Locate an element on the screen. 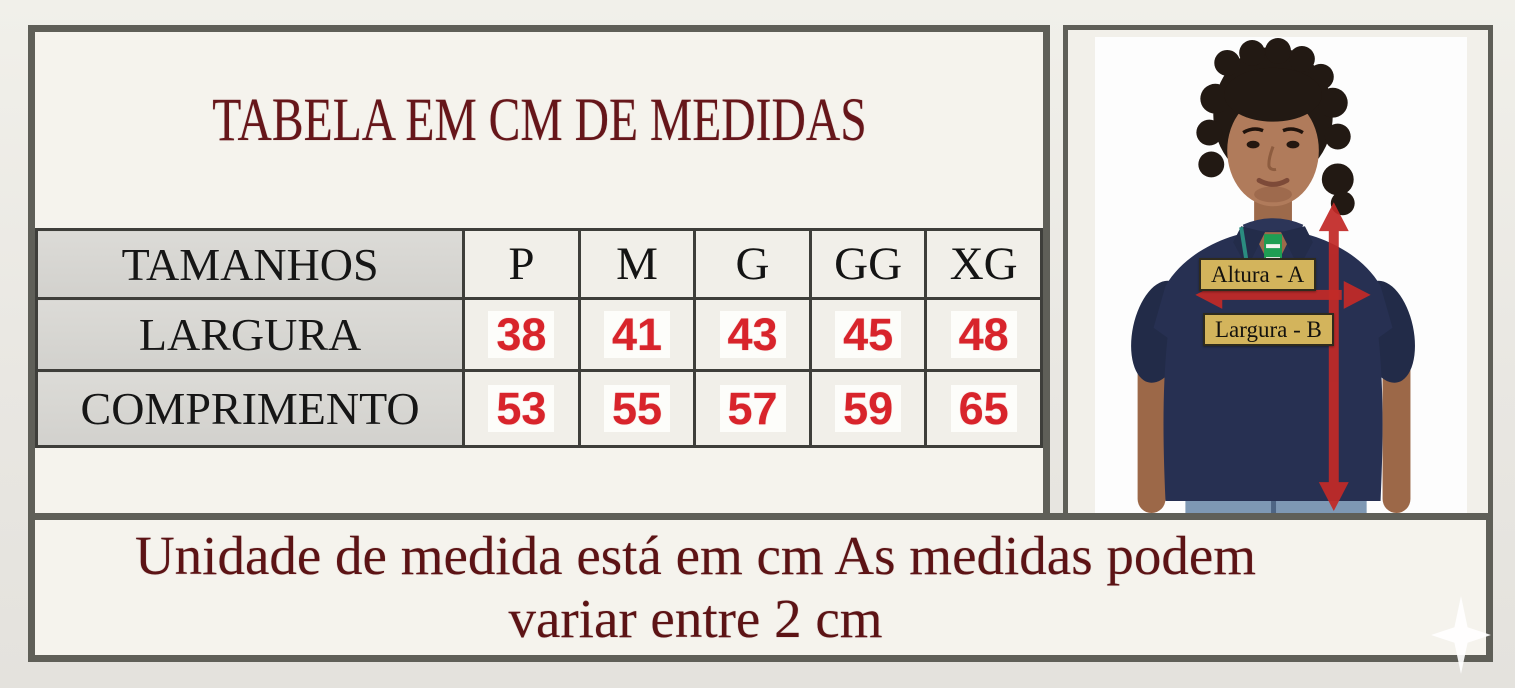 The height and width of the screenshot is (688, 1515). comprimento-value-m: 55 is located at coordinates (636, 408).